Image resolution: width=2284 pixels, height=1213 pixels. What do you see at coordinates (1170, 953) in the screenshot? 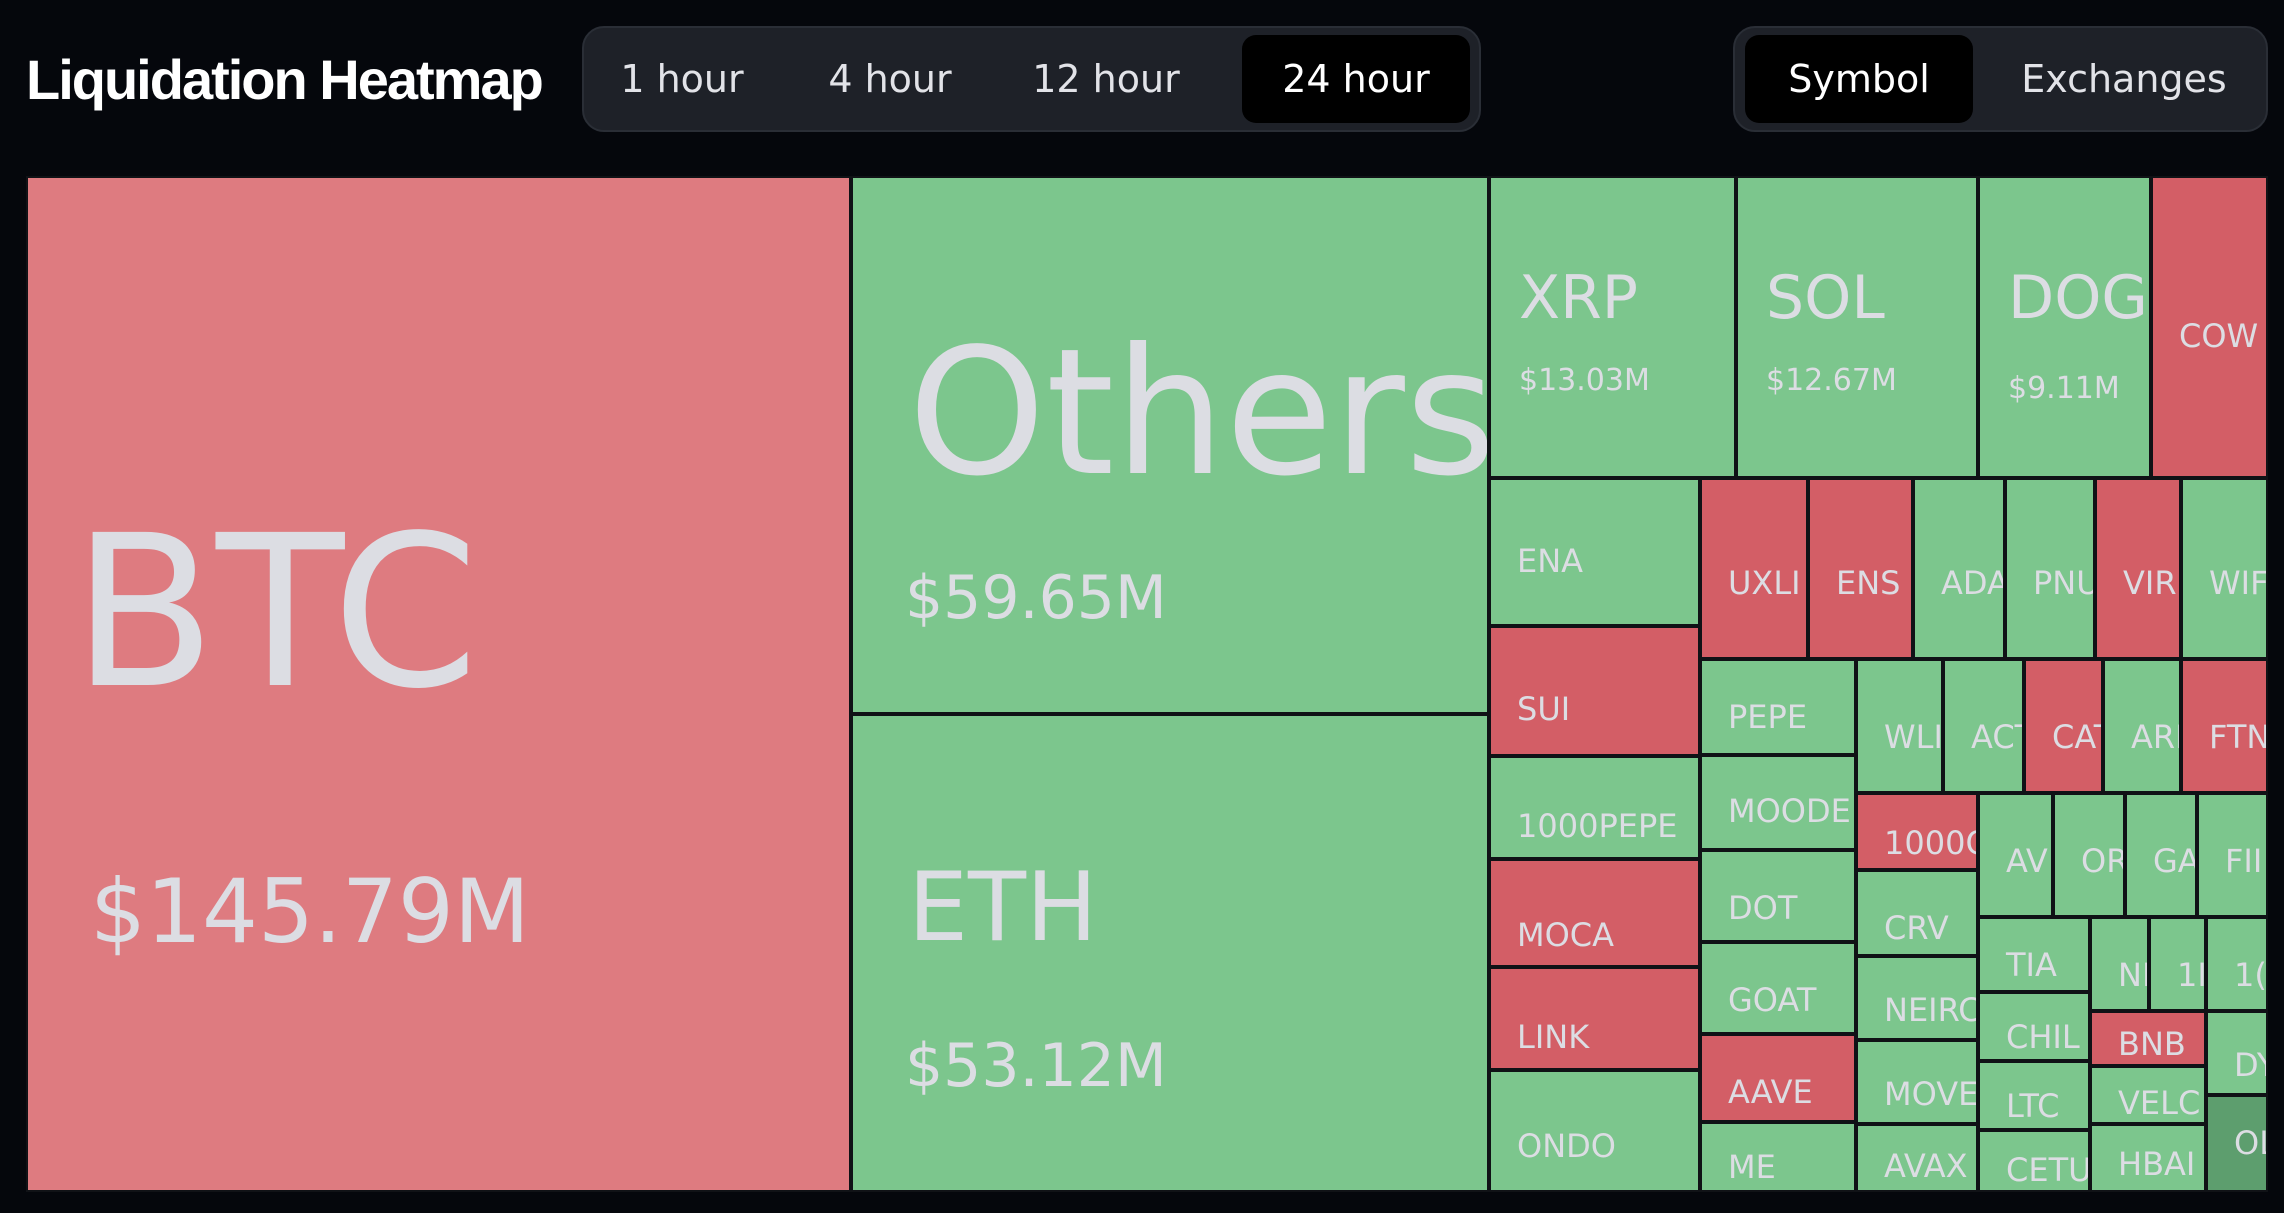
I see `treemap-tile: ETH $53.12M` at bounding box center [1170, 953].